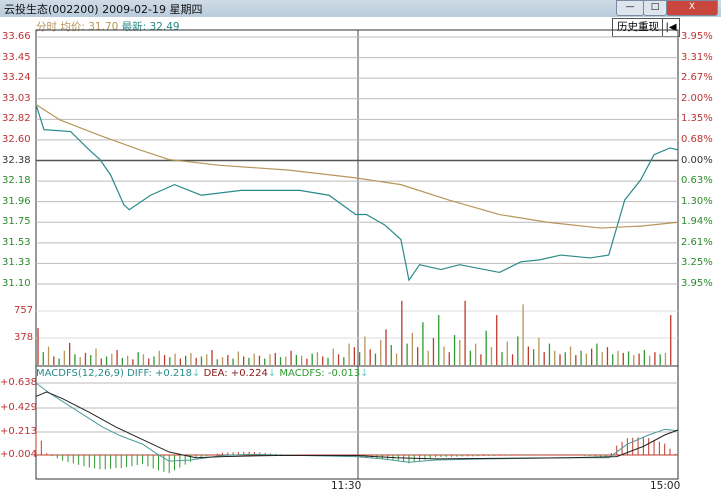  I want to click on pct-tick-label: 1.35%, so click(697, 119).